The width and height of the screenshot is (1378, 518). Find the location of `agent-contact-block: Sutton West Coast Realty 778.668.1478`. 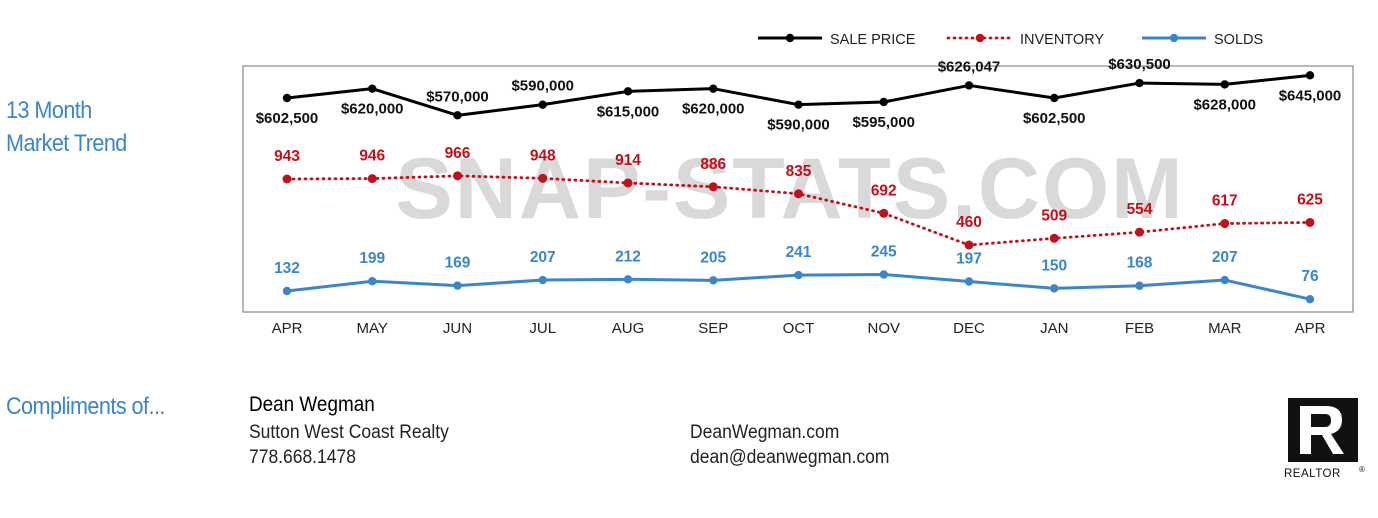

agent-contact-block: Sutton West Coast Realty 778.668.1478 is located at coordinates (349, 445).